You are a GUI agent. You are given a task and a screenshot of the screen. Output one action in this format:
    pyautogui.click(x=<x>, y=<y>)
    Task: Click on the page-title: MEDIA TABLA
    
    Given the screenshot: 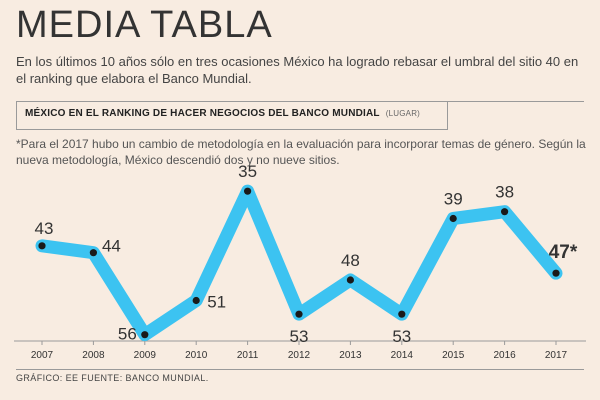 What is the action you would take?
    pyautogui.click(x=144, y=25)
    